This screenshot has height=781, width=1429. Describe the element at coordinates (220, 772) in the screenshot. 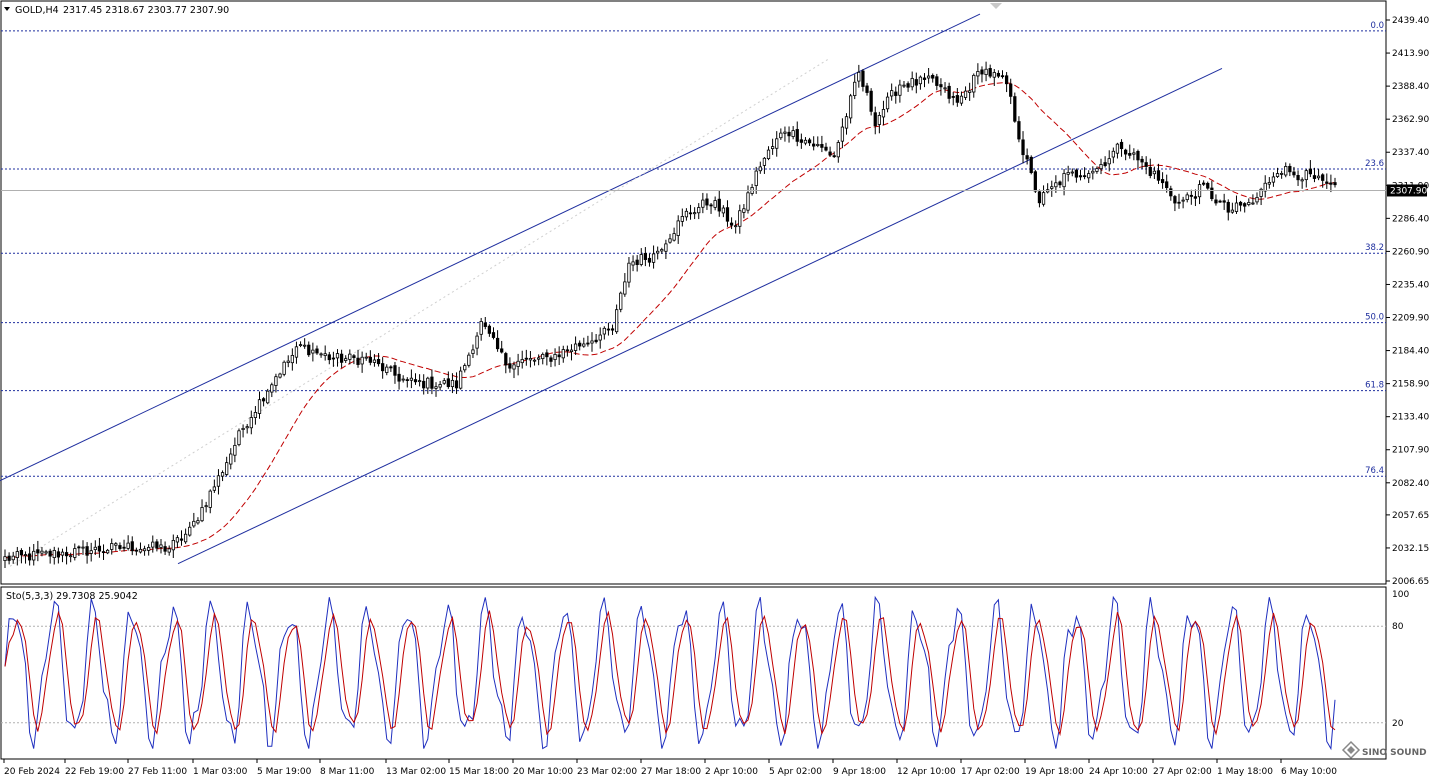

I see `x-tick-label: 1 Mar 03:00` at that location.